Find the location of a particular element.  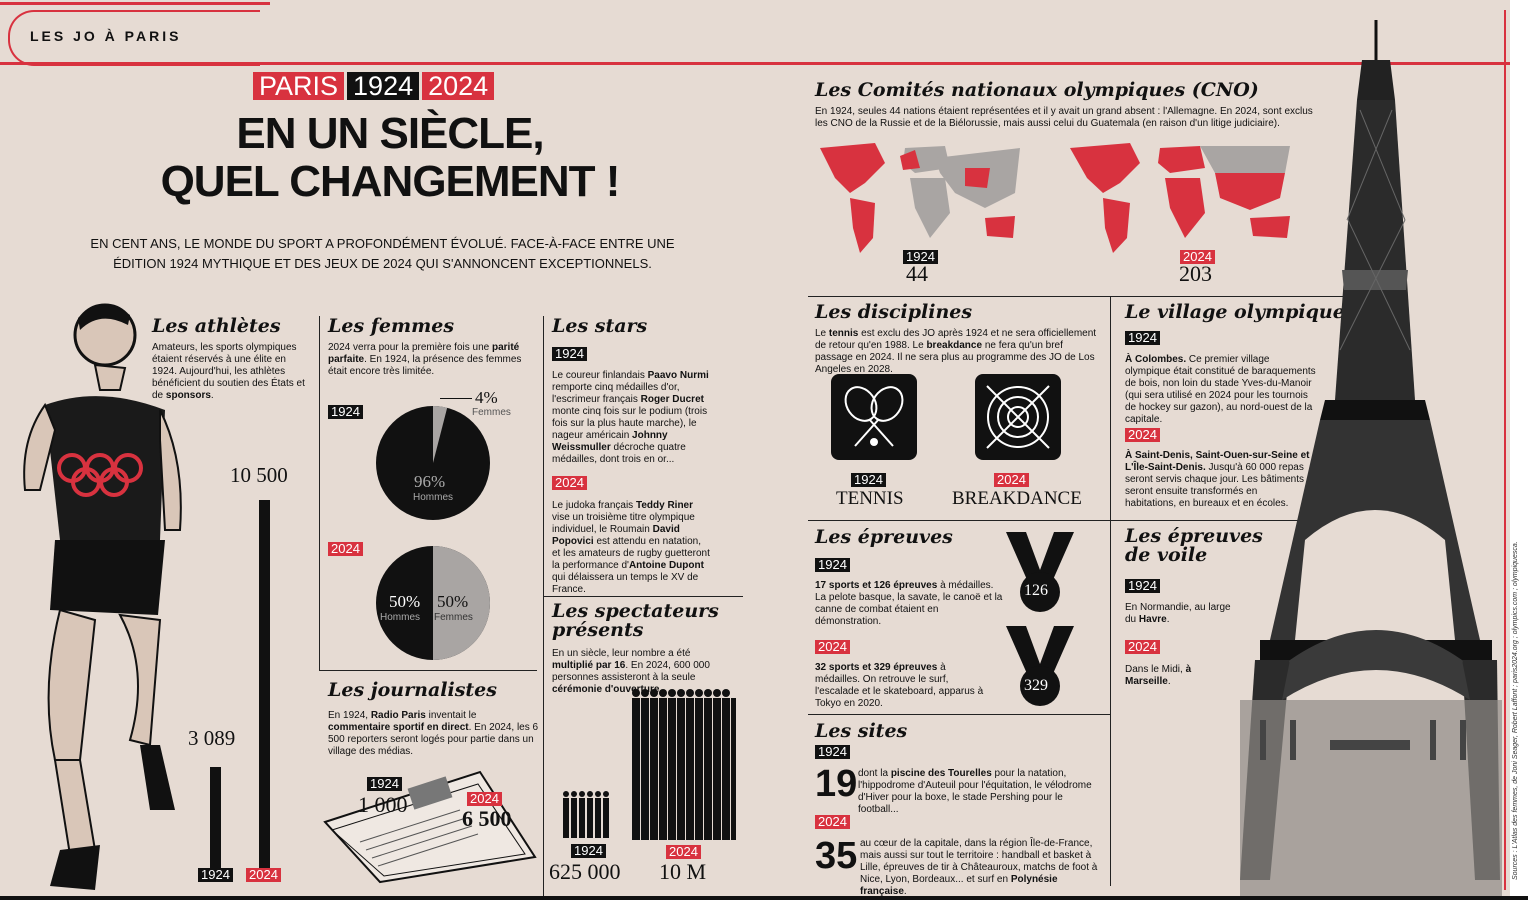

sailing-text-2024: Dans le Midi, à Marseille. is located at coordinates (1158, 675).